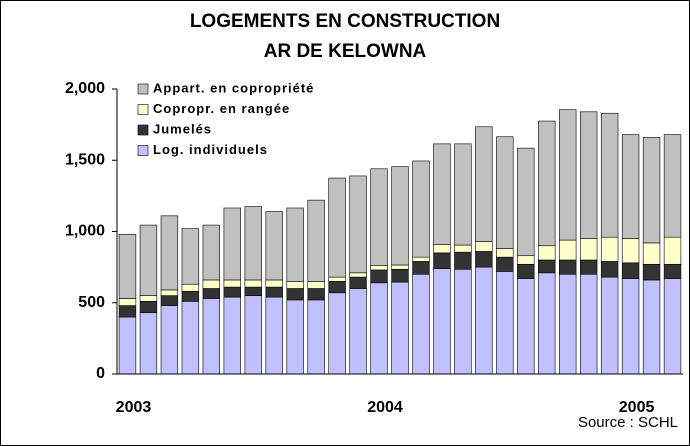 The width and height of the screenshot is (690, 446). Describe the element at coordinates (210, 149) in the screenshot. I see `legend-label: Log. individuels` at that location.